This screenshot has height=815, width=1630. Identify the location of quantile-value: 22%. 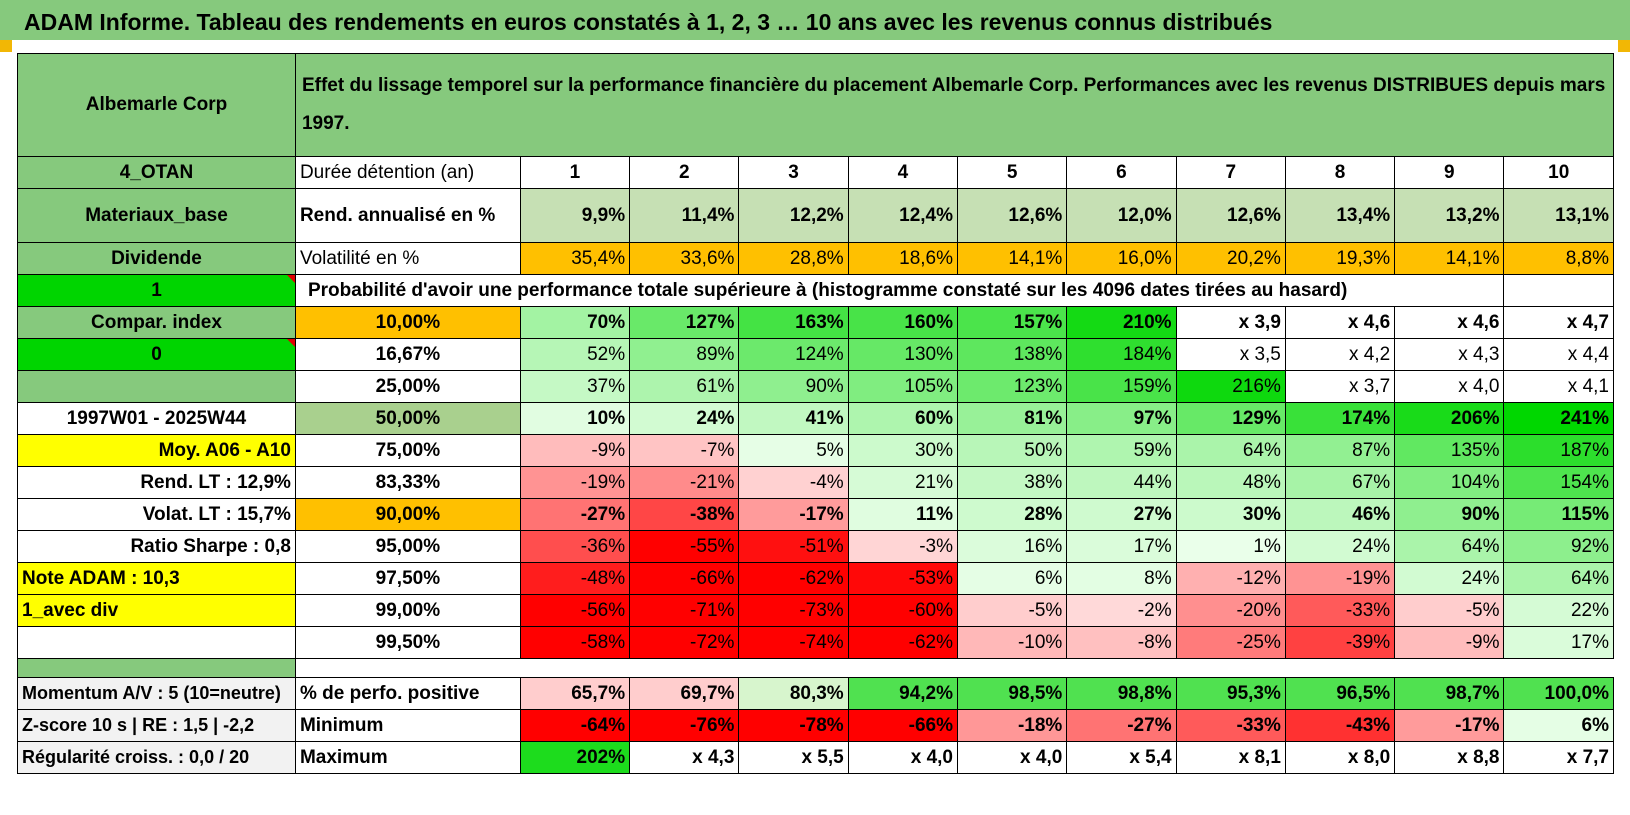
(1559, 611).